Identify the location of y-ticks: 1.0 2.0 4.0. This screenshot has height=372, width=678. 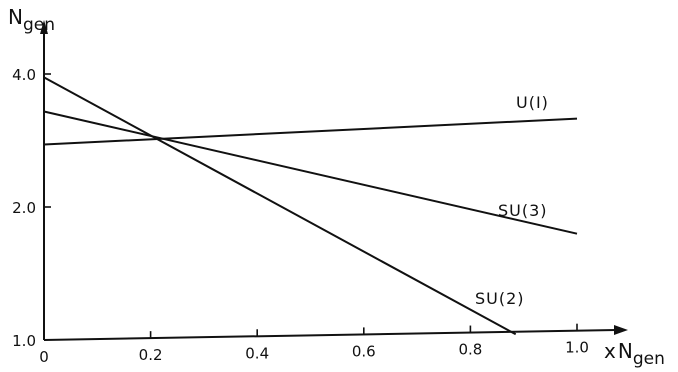
(31, 208).